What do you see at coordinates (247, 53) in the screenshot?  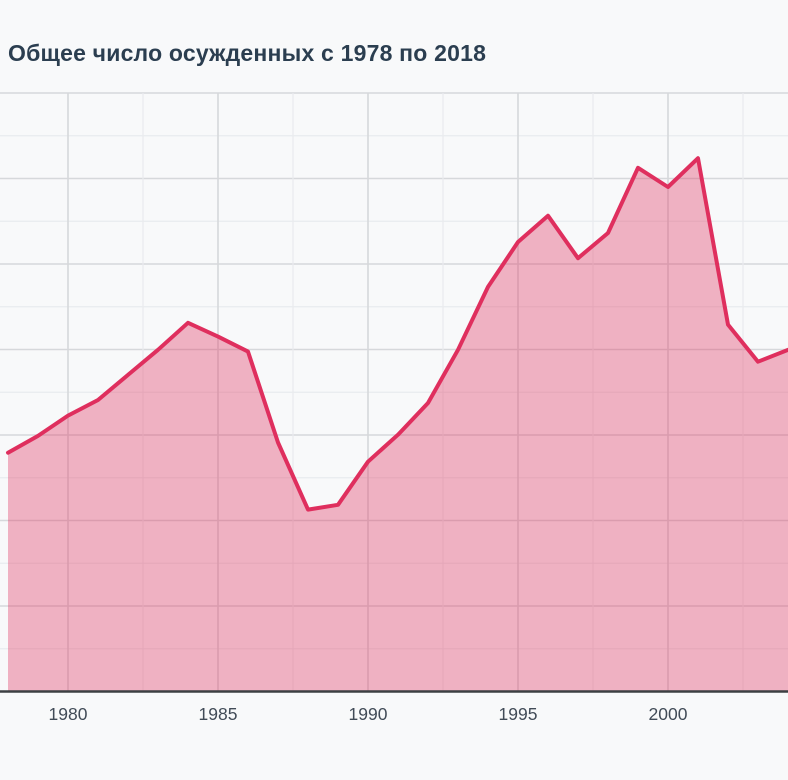 I see `chart-title: Общее число осужденных с 1978 по 2018` at bounding box center [247, 53].